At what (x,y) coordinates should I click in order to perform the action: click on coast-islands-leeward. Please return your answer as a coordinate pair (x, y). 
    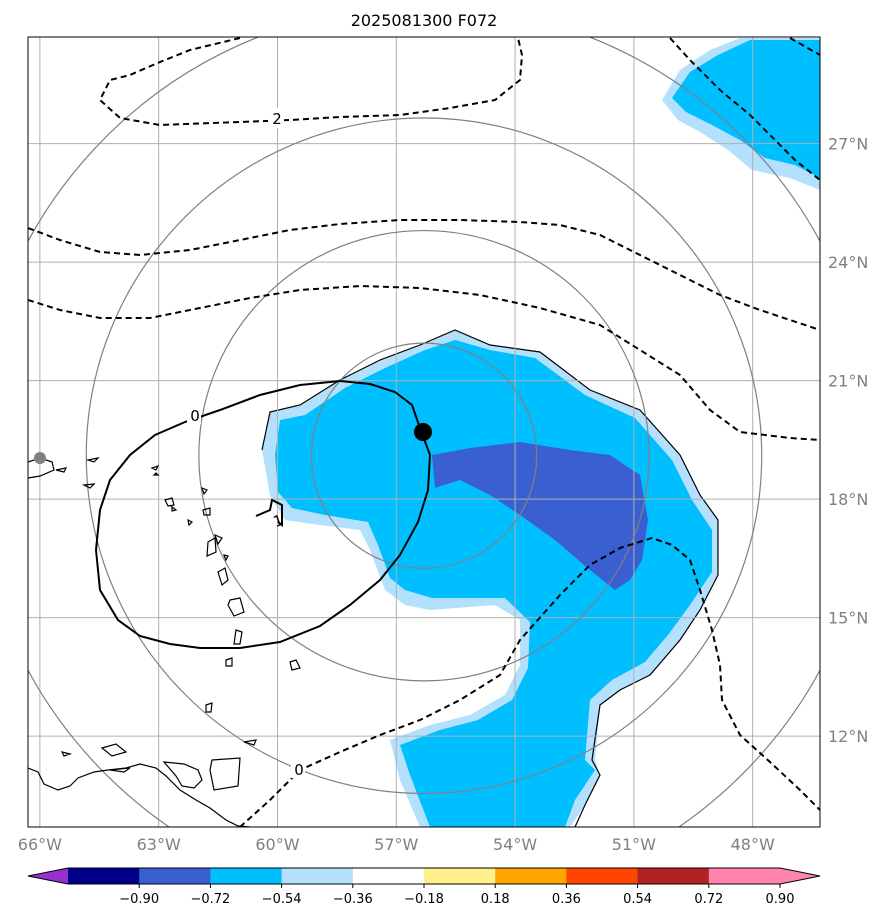
    Looking at the image, I should click on (197, 565).